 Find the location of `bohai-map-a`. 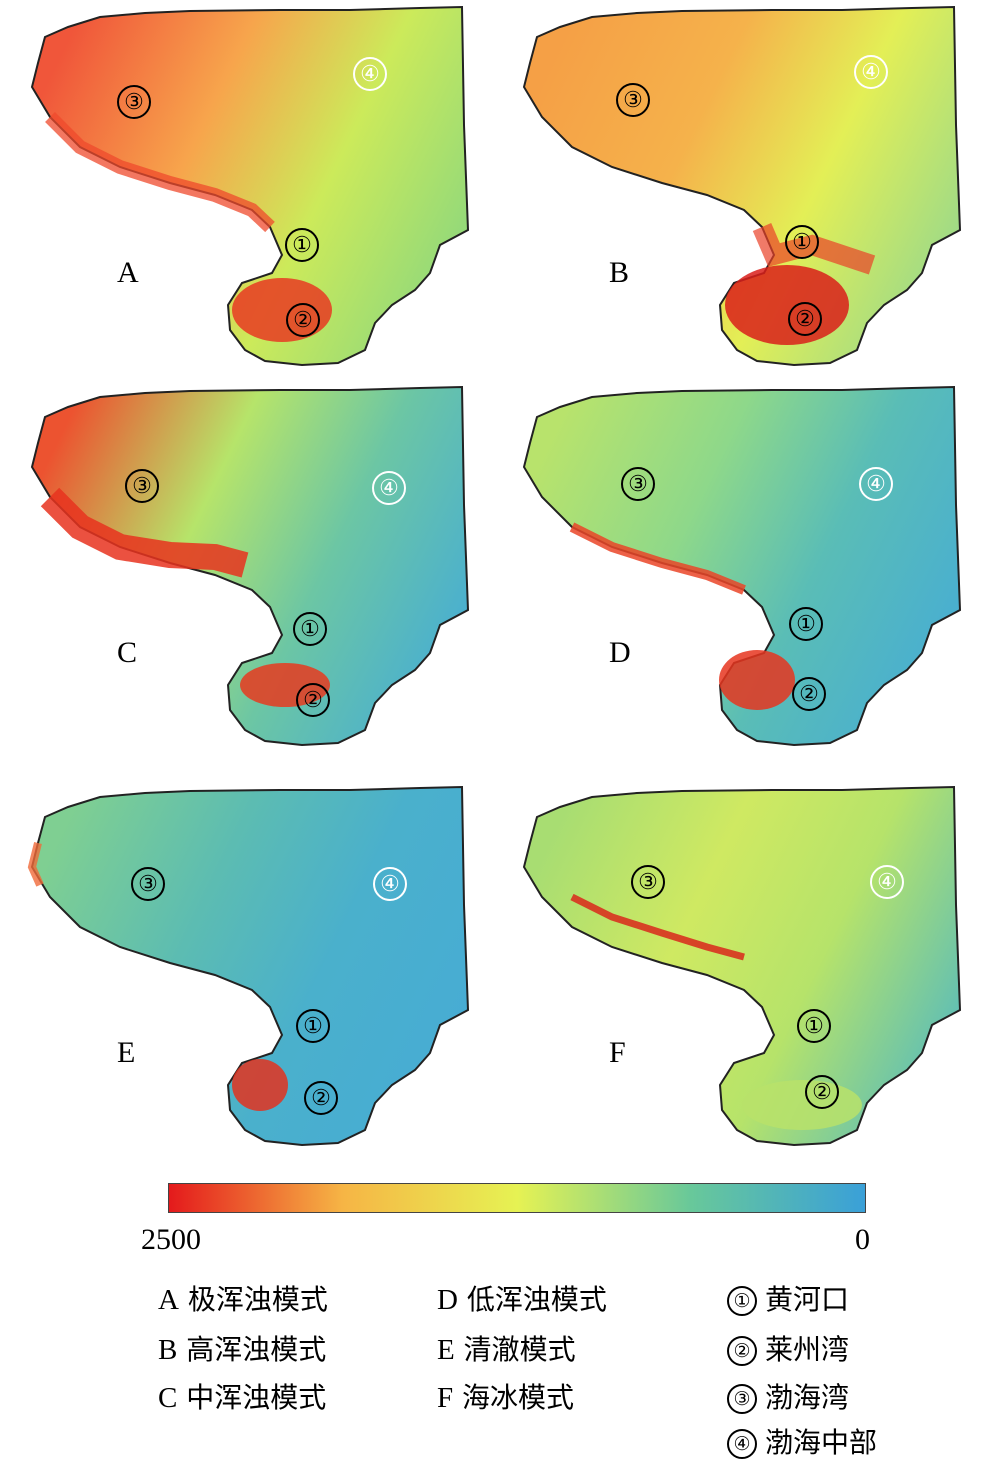

bohai-map-a is located at coordinates (250, 186).